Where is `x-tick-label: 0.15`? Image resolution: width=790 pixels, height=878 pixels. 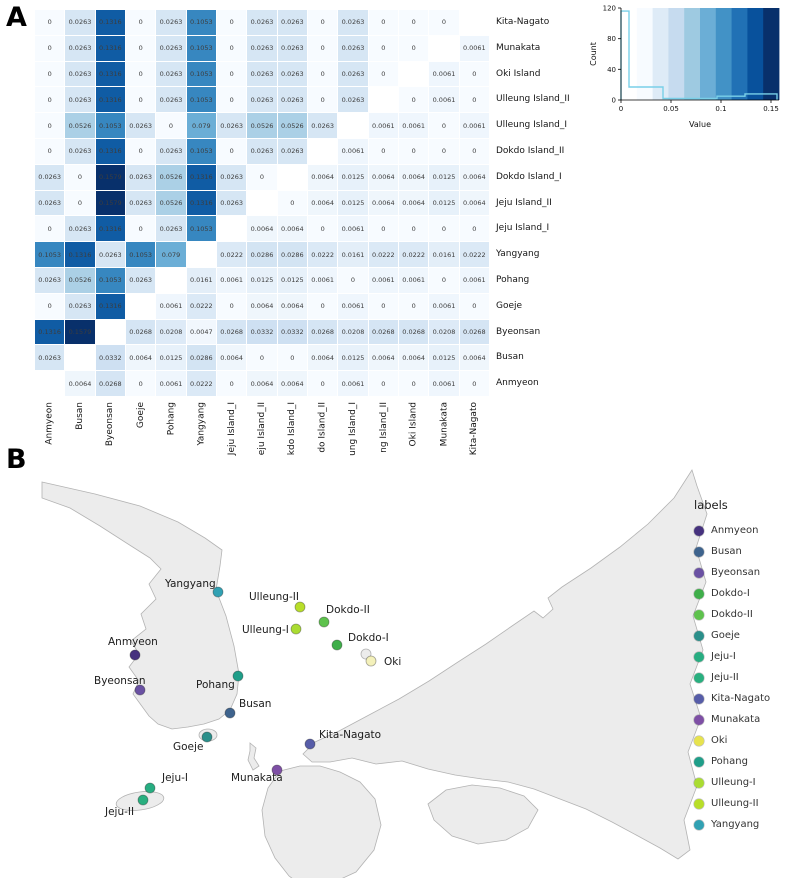 x-tick-label: 0.15 is located at coordinates (771, 109).